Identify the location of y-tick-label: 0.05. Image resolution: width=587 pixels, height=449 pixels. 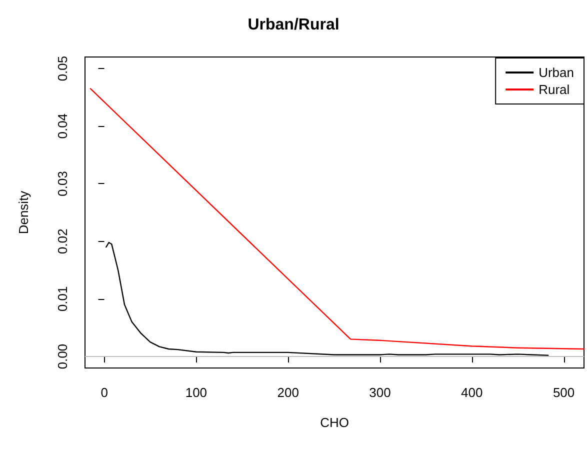
(62, 69).